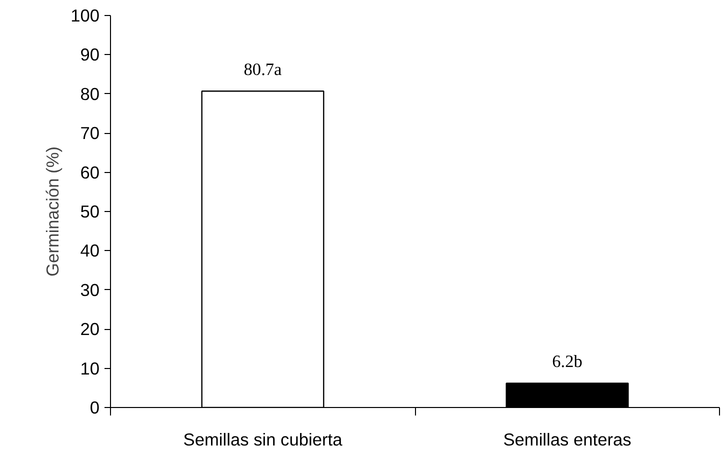 The height and width of the screenshot is (457, 724). What do you see at coordinates (90, 54) in the screenshot?
I see `y-tick-label: 90` at bounding box center [90, 54].